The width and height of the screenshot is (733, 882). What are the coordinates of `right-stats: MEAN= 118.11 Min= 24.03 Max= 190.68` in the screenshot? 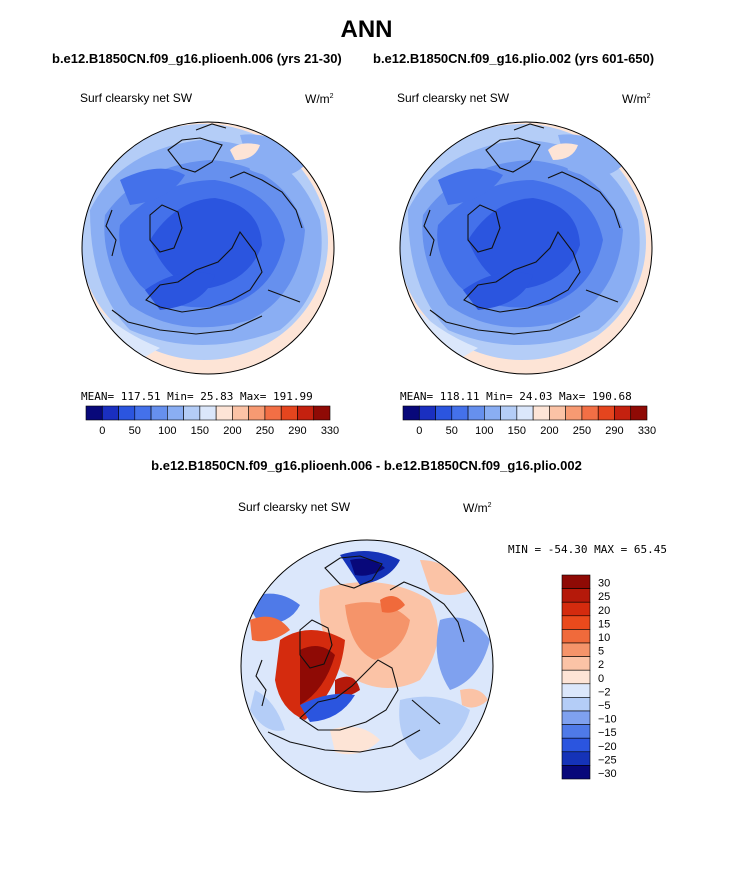 It's located at (516, 396).